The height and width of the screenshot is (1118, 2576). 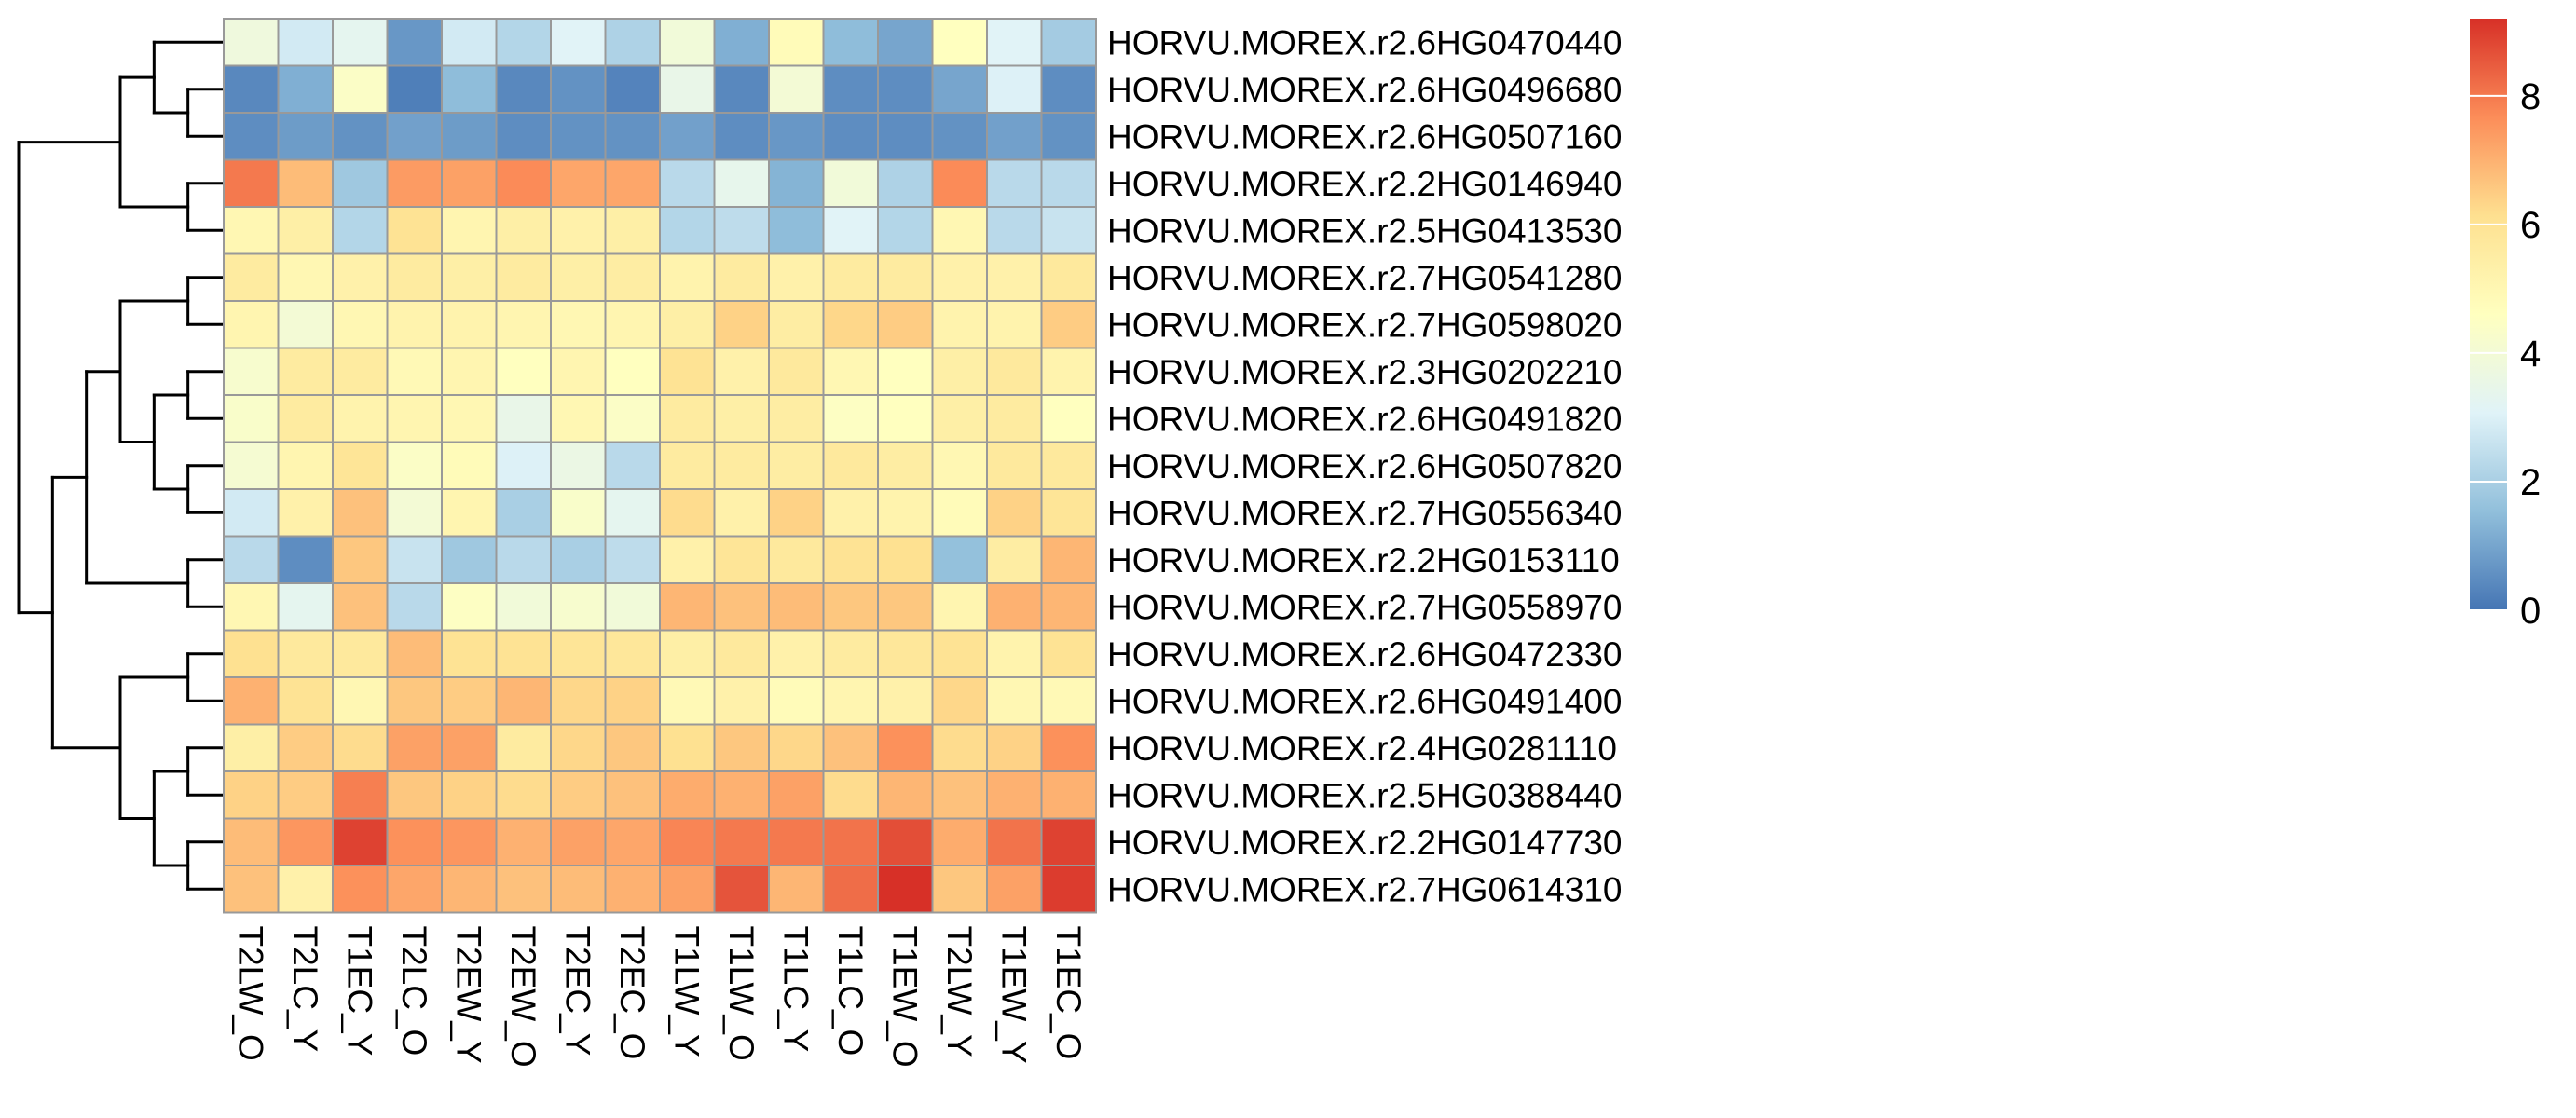 What do you see at coordinates (1365, 701) in the screenshot?
I see `row-label: HORVU.MOREX.r2.6HG0491400` at bounding box center [1365, 701].